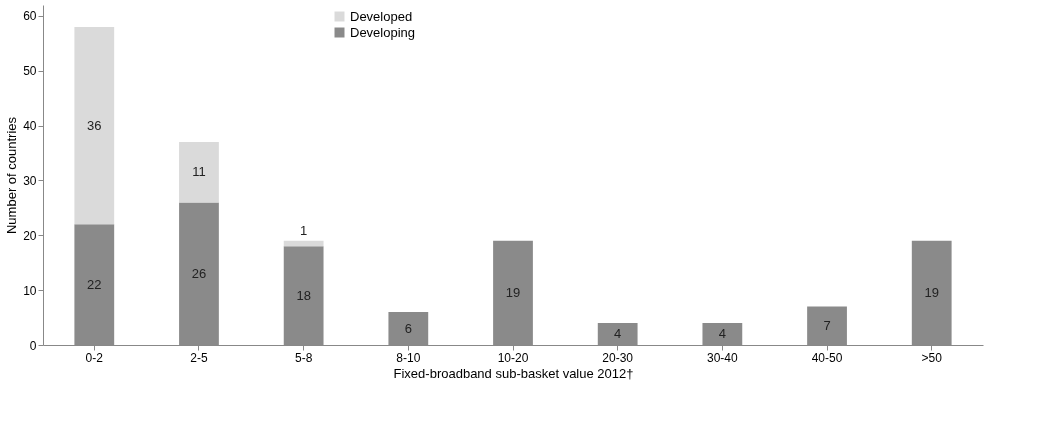 Image resolution: width=1037 pixels, height=428 pixels. What do you see at coordinates (618, 357) in the screenshot?
I see `x-tick-label: 20-30` at bounding box center [618, 357].